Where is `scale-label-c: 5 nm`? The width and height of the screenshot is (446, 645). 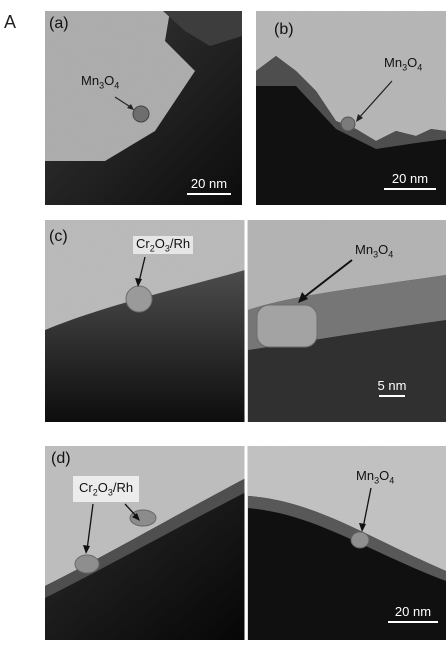 scale-label-c: 5 nm is located at coordinates (392, 385).